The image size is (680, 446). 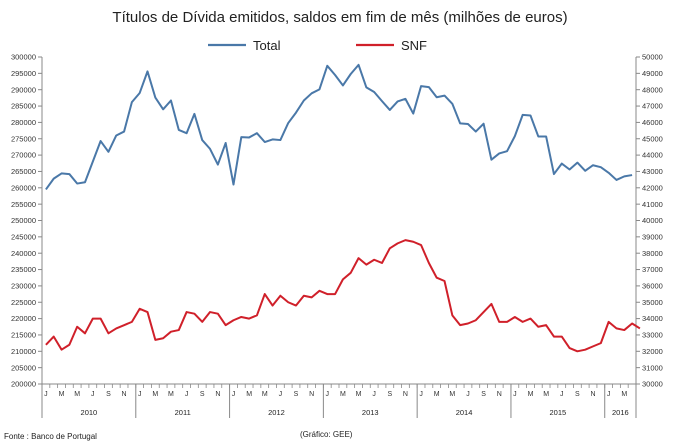 I want to click on y-right-tick-label: 47000, so click(x=652, y=106).